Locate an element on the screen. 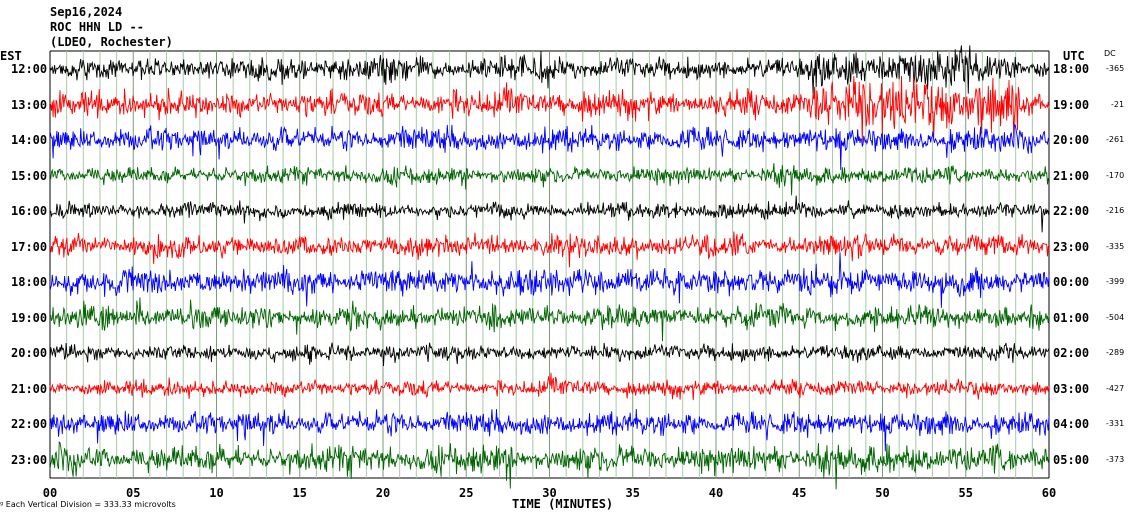  x-tick-label: 50 is located at coordinates (882, 493).